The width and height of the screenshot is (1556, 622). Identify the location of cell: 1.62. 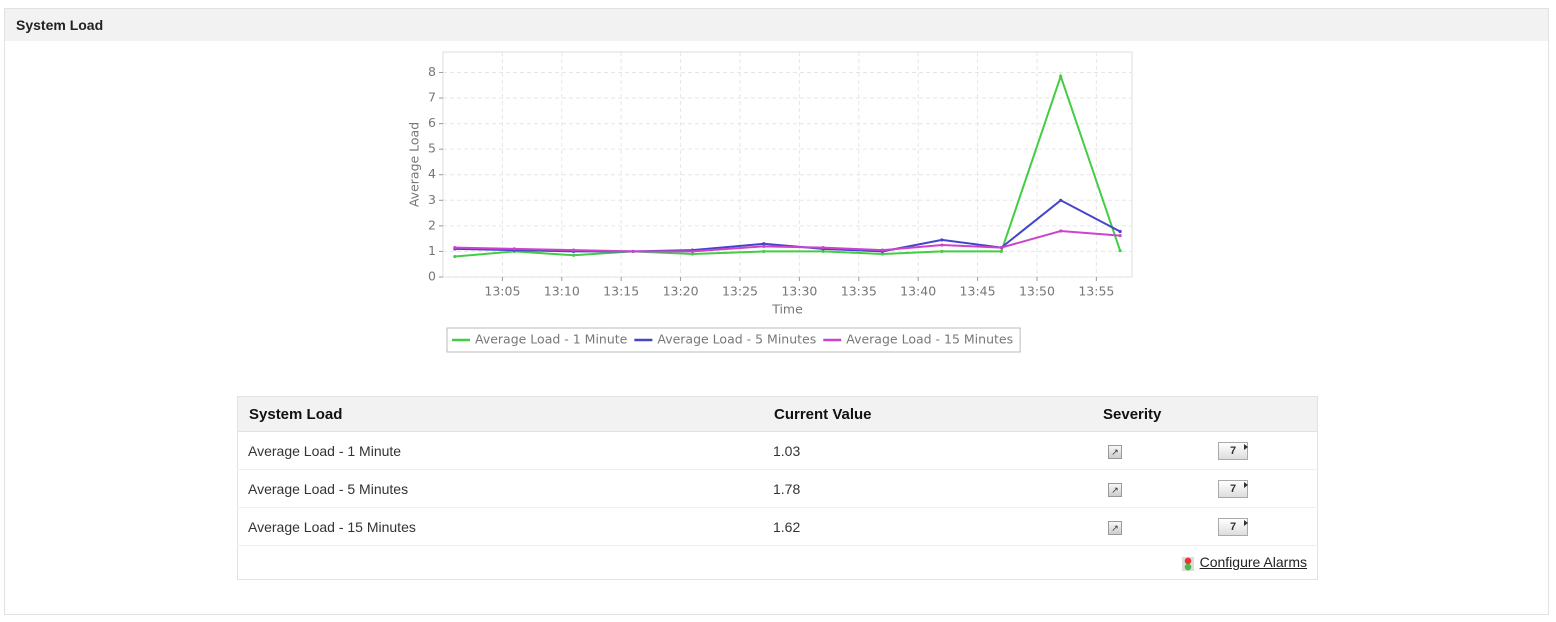
(927, 526).